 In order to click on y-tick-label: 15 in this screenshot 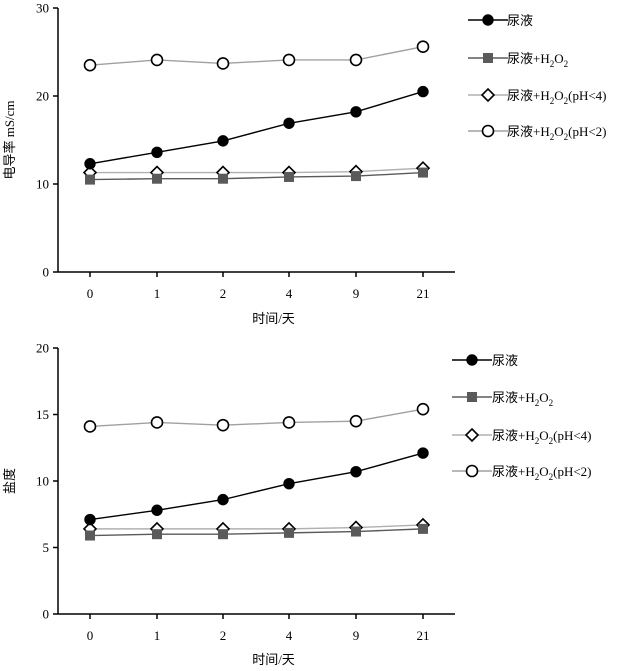, I will do `click(42, 414)`.